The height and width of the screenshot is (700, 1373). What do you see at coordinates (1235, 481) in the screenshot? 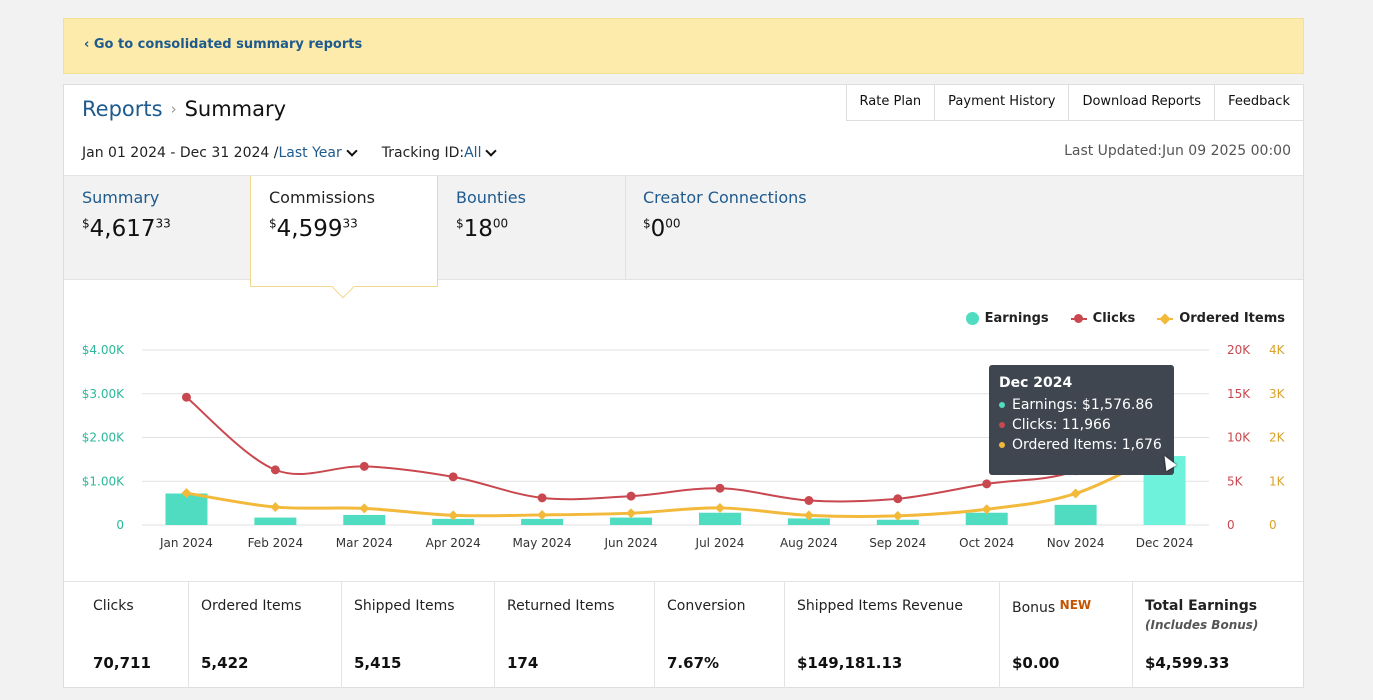
I see `y-right-clicks-tick-label: 5K` at bounding box center [1235, 481].